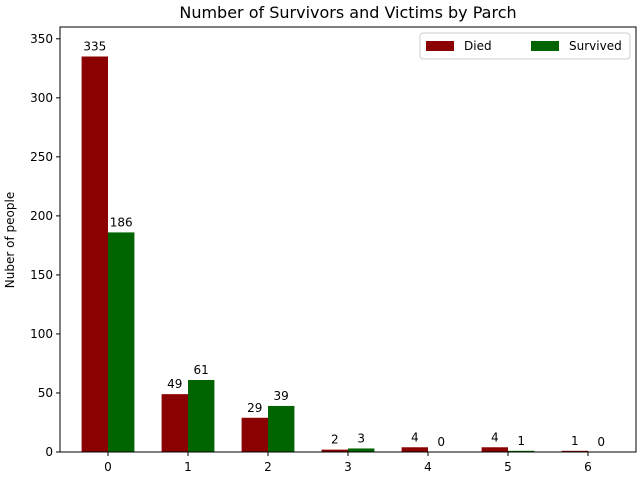 The image size is (640, 480). What do you see at coordinates (45, 245) in the screenshot?
I see `y-axis: 0 50 100 150 200 250 300 350` at bounding box center [45, 245].